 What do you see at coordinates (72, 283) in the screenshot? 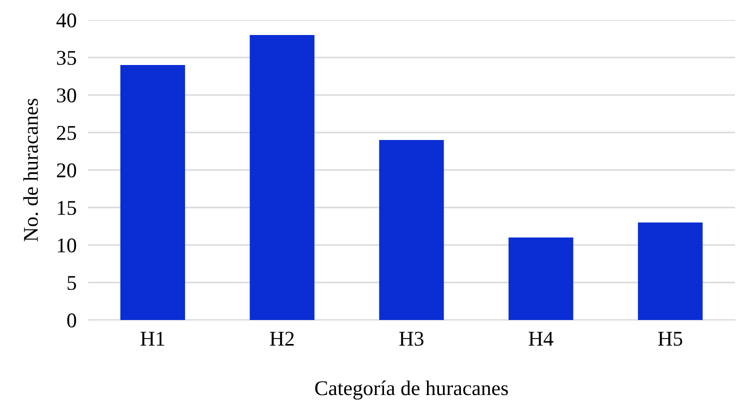
I see `y-tick-label: 5` at bounding box center [72, 283].